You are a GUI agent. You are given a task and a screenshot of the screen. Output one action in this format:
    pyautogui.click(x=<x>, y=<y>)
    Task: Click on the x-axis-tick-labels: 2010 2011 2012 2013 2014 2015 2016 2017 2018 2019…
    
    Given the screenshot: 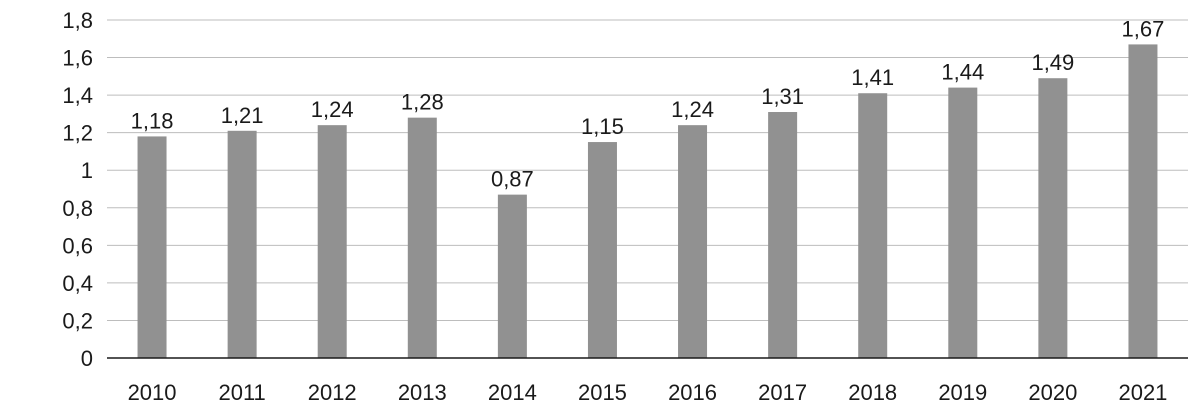 What is the action you would take?
    pyautogui.click(x=648, y=392)
    